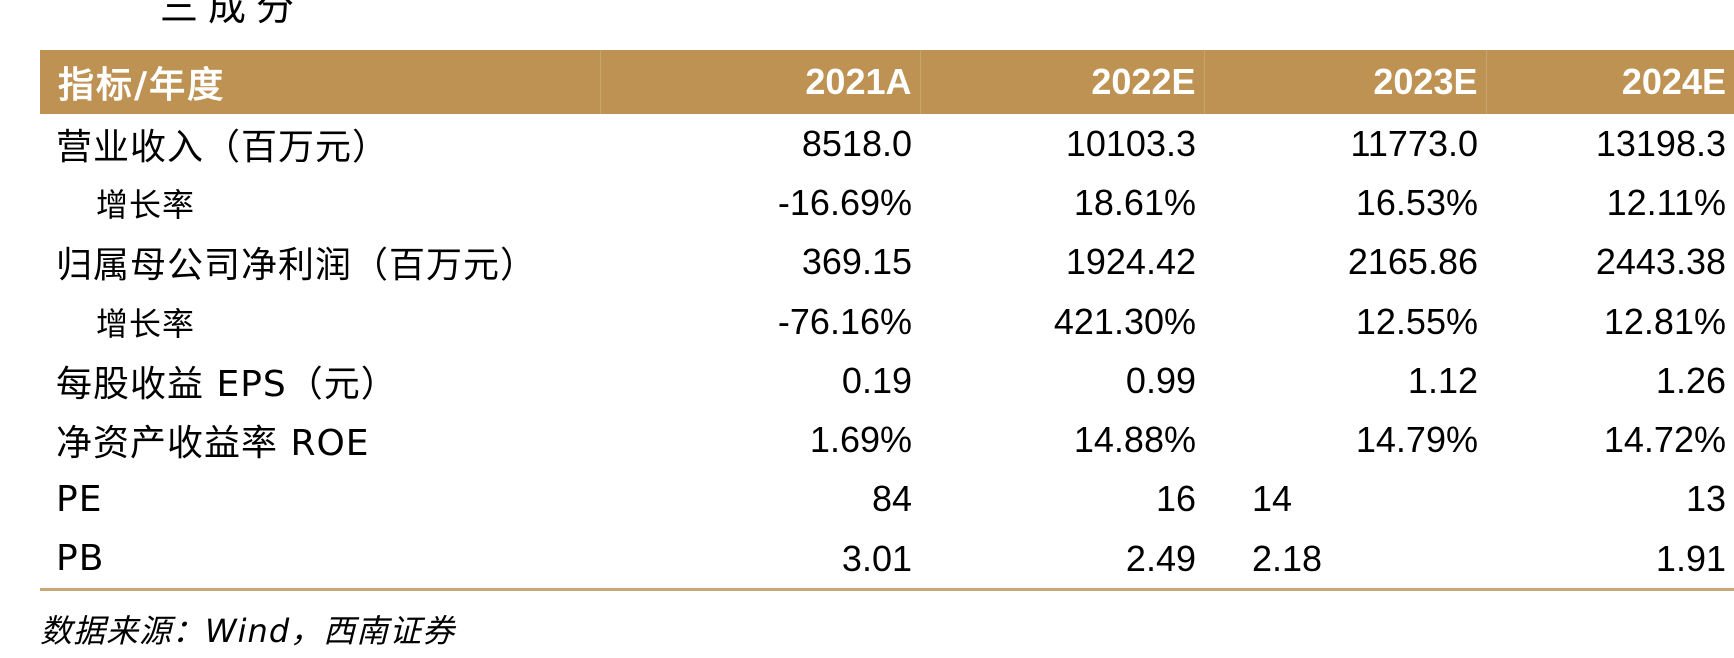  What do you see at coordinates (1345, 560) in the screenshot?
I see `table-cell: 2.18` at bounding box center [1345, 560].